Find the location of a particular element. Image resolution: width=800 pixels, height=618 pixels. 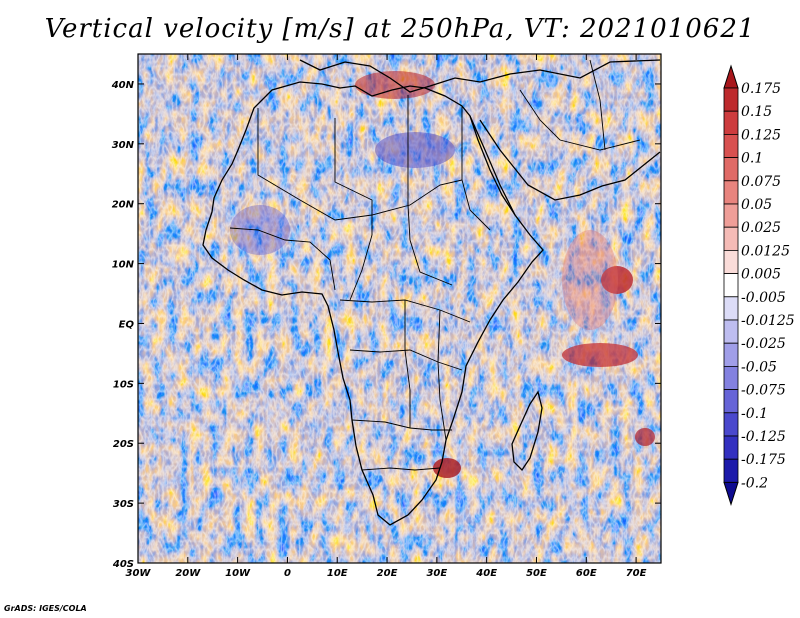

grads-credit: GrADS: IGES/COLA is located at coordinates (45, 608).